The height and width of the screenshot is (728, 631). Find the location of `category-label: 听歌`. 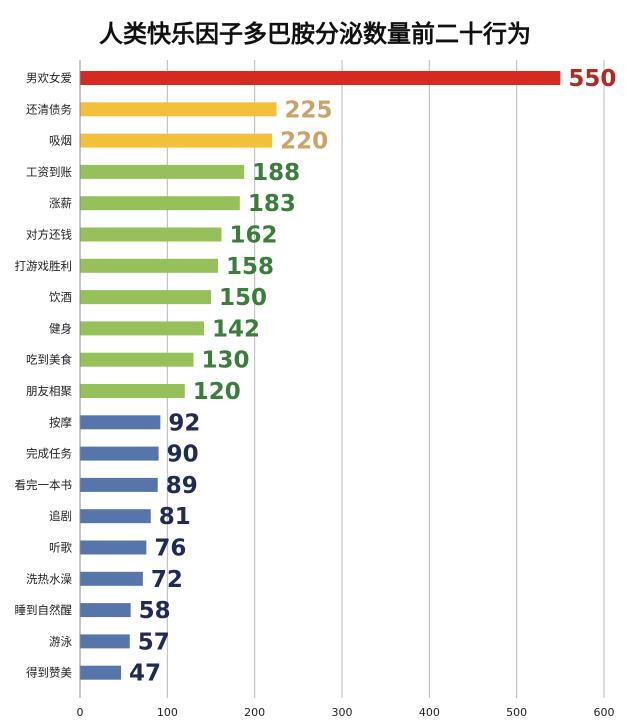

category-label: 听歌 is located at coordinates (60, 548).